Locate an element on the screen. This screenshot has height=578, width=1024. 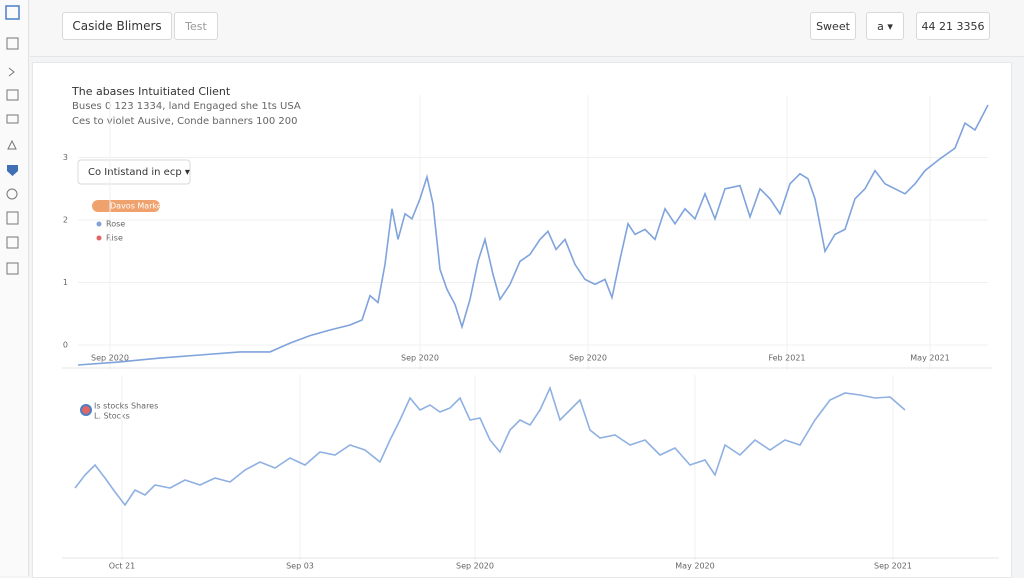
legend-label: Rise is located at coordinates (114, 238).